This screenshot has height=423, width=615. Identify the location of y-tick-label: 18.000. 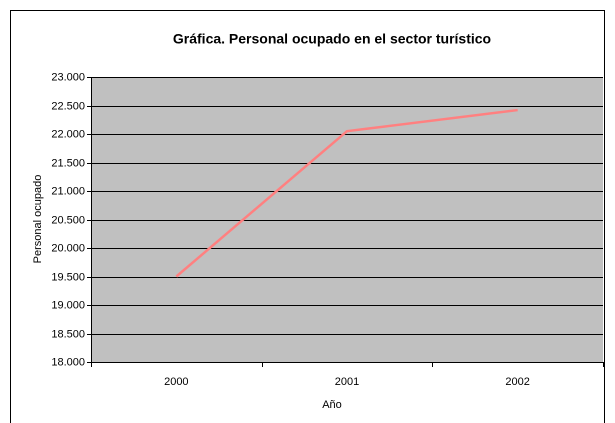
(68, 362).